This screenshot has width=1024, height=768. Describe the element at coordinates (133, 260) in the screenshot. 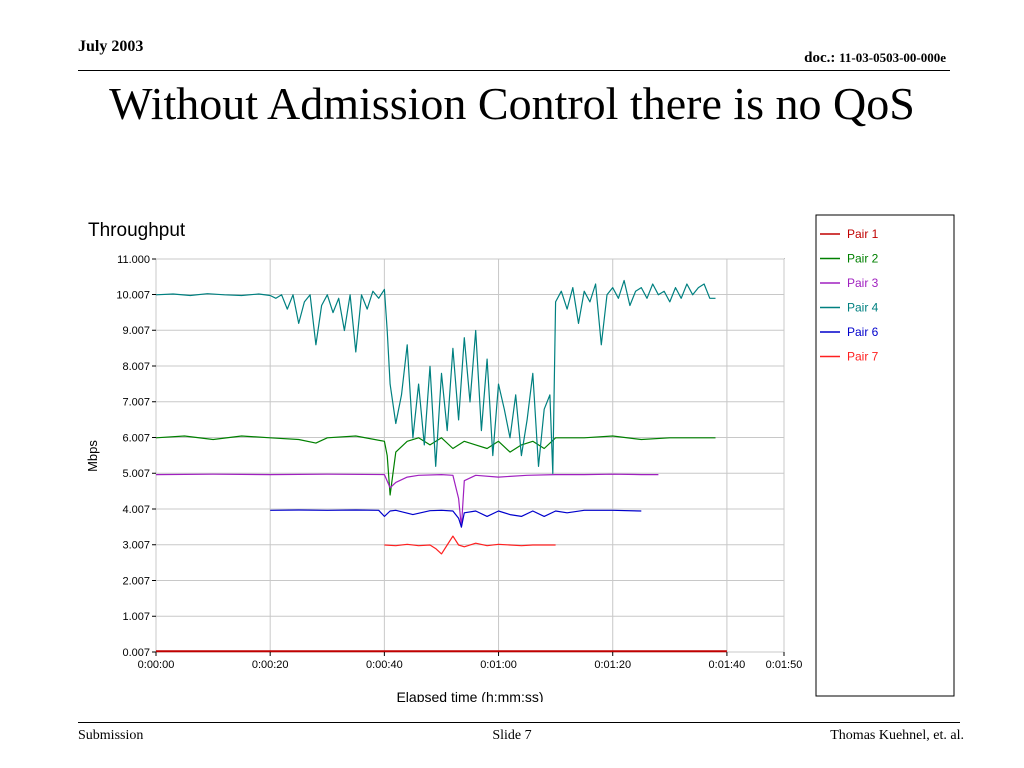

I see `y-tick-label: 11.000` at that location.